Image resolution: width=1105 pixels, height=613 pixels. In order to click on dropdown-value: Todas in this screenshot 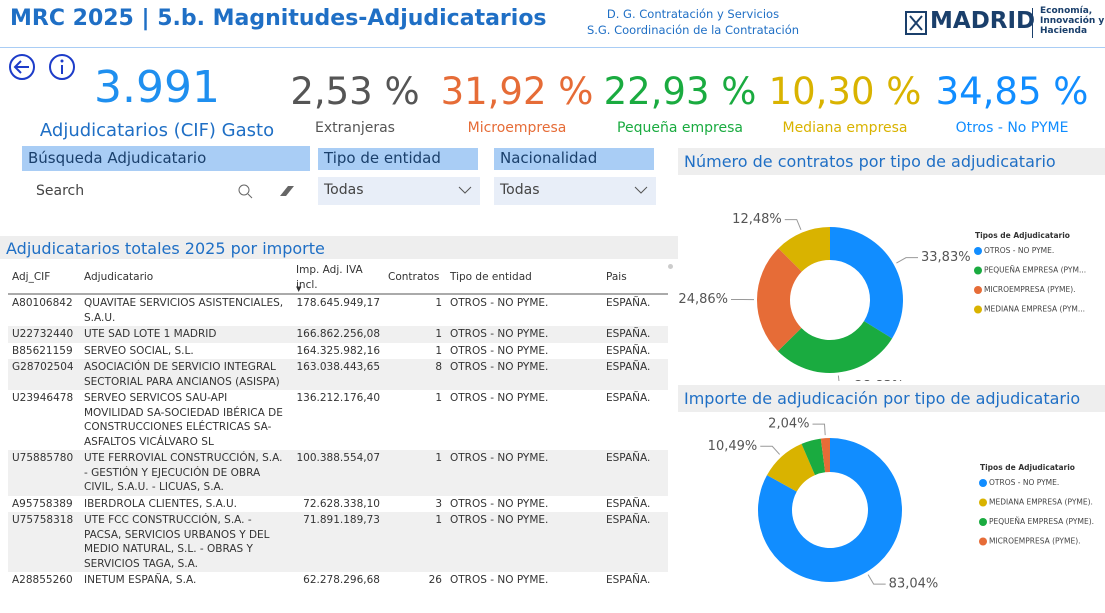, I will do `click(344, 190)`.